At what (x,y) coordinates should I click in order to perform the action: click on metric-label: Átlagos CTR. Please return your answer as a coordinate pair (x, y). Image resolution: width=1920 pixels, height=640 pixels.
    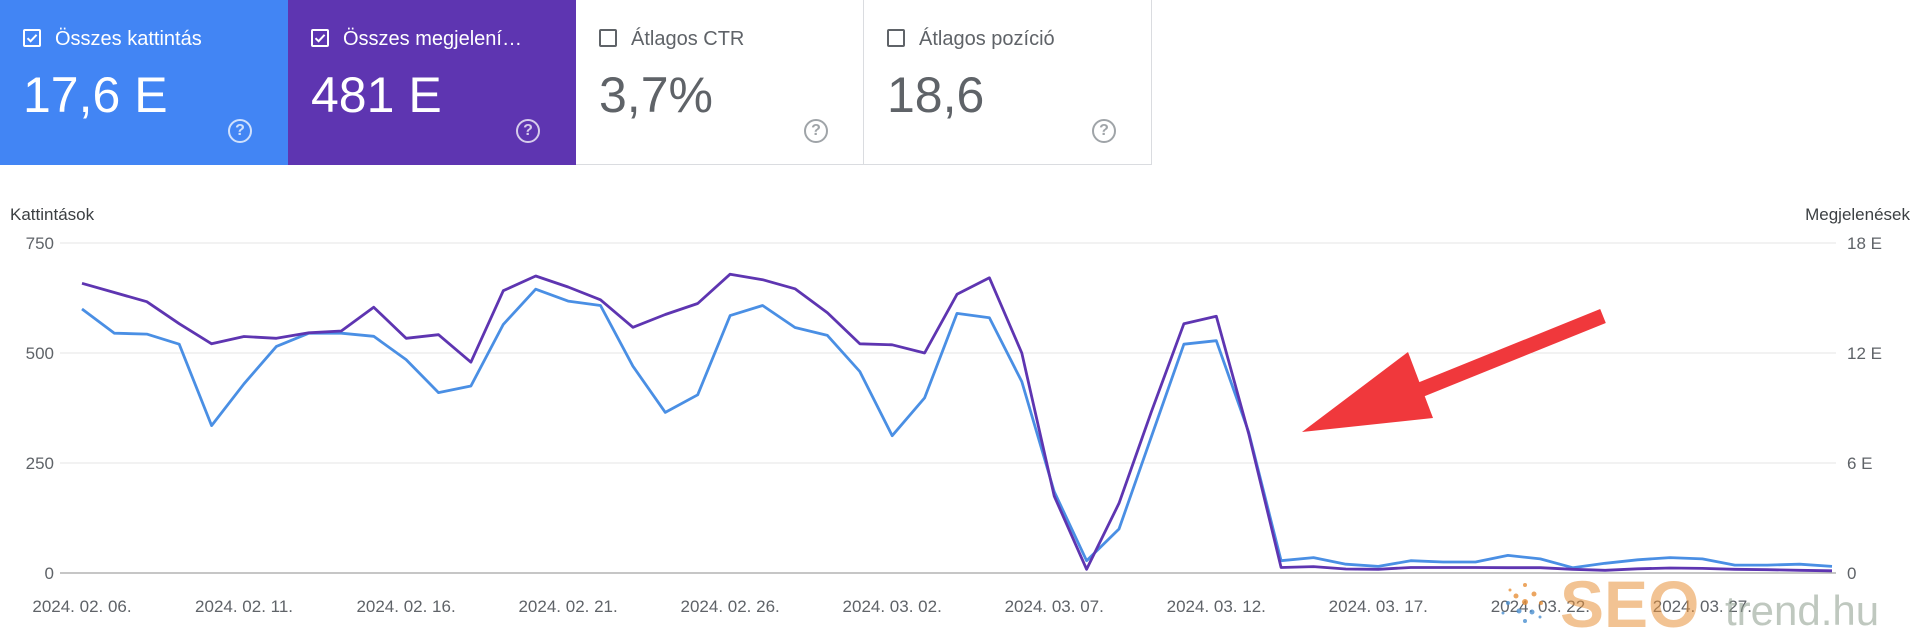
    Looking at the image, I should click on (688, 39).